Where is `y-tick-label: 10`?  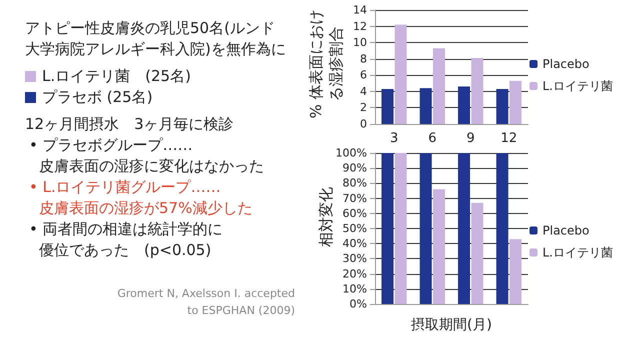 y-tick-label: 10 is located at coordinates (360, 43).